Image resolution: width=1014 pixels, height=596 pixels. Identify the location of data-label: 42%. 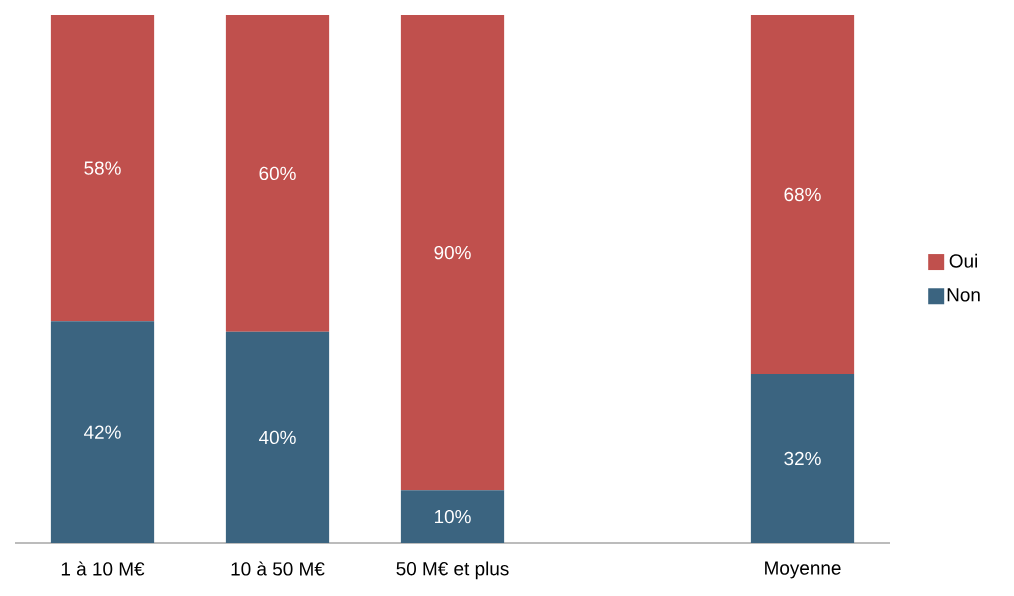
(102, 432).